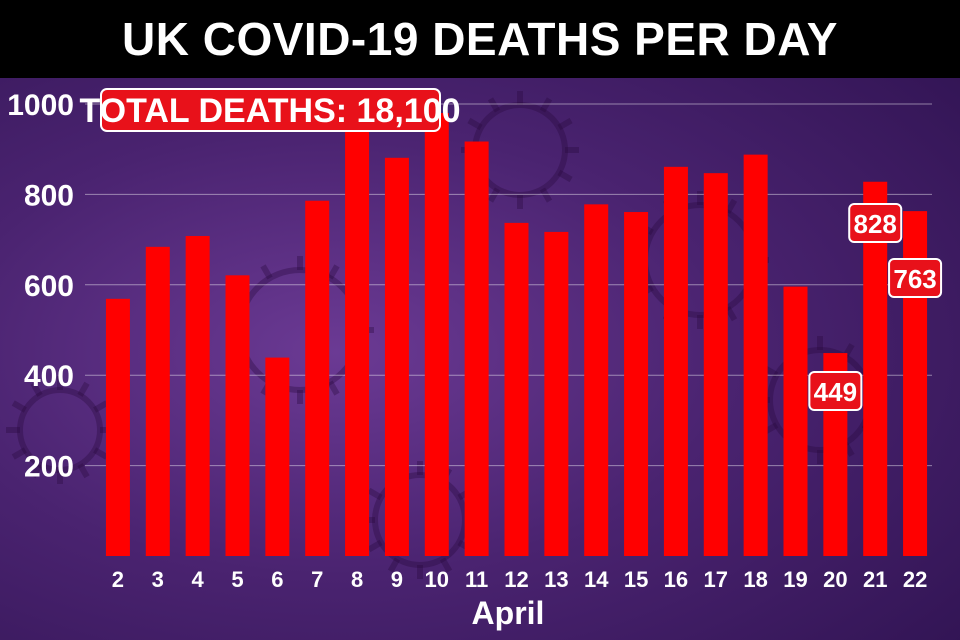 The height and width of the screenshot is (640, 960). I want to click on svg-text: 828, so click(875, 224).